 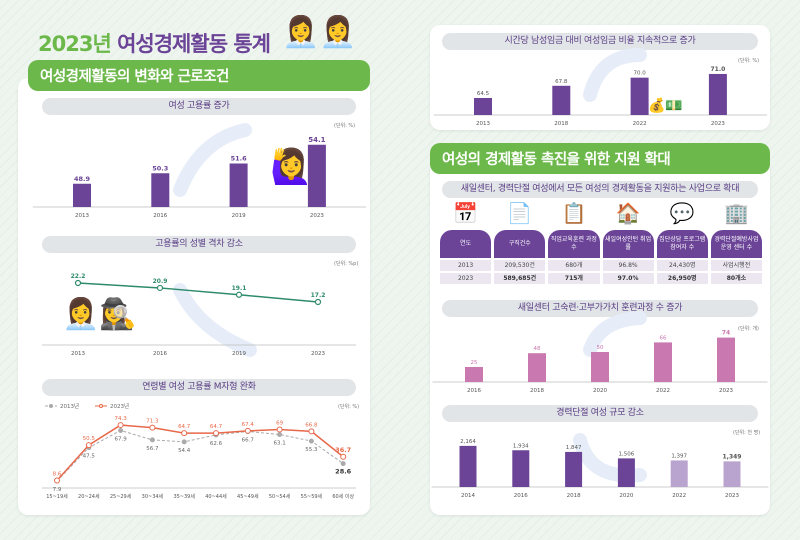 I want to click on age-x-tick: 50~54세, so click(x=280, y=496).